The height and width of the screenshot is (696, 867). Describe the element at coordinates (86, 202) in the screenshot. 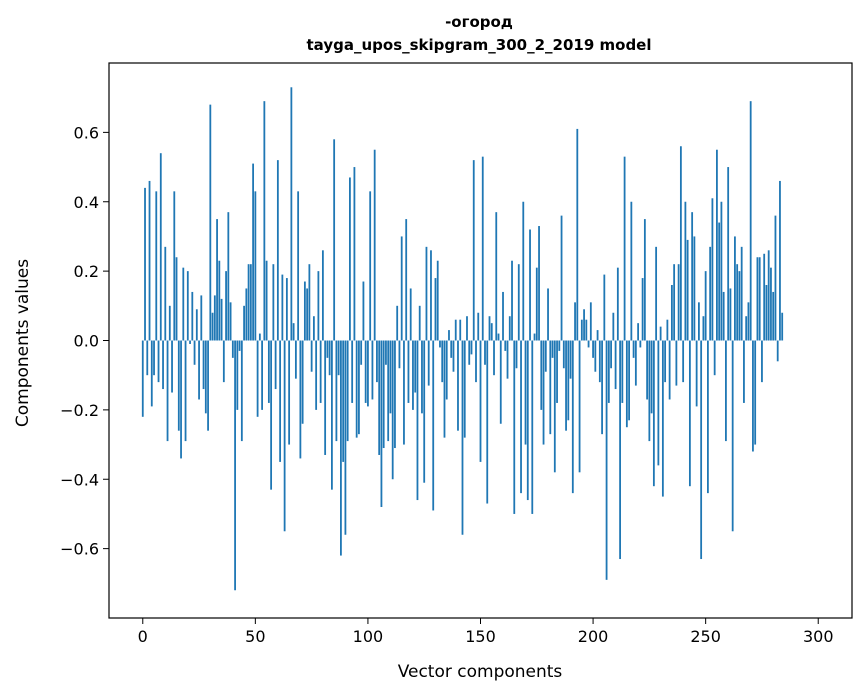

I see `y-tick-label: 0.4` at that location.